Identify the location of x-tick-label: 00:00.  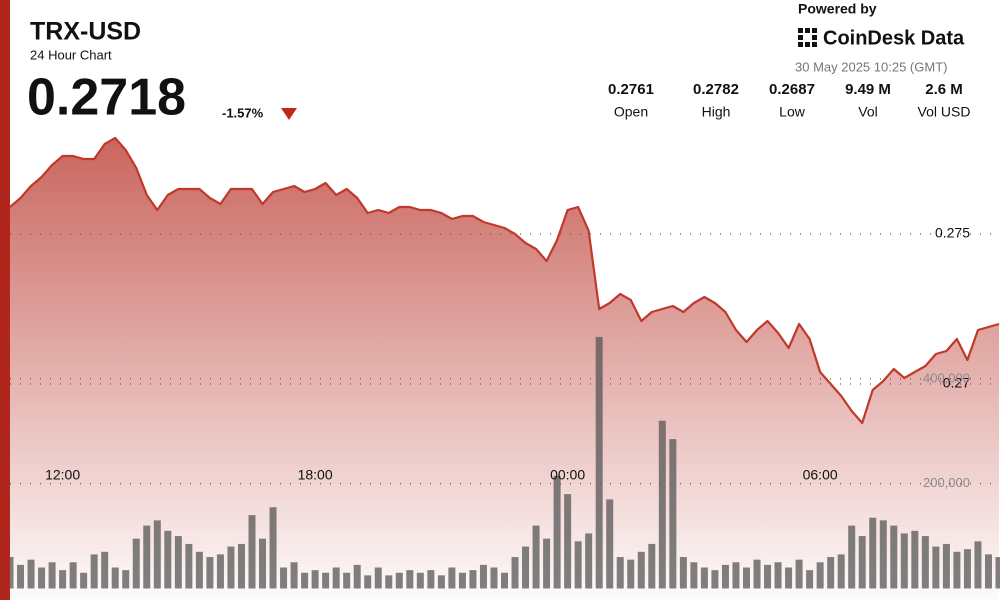
(567, 475).